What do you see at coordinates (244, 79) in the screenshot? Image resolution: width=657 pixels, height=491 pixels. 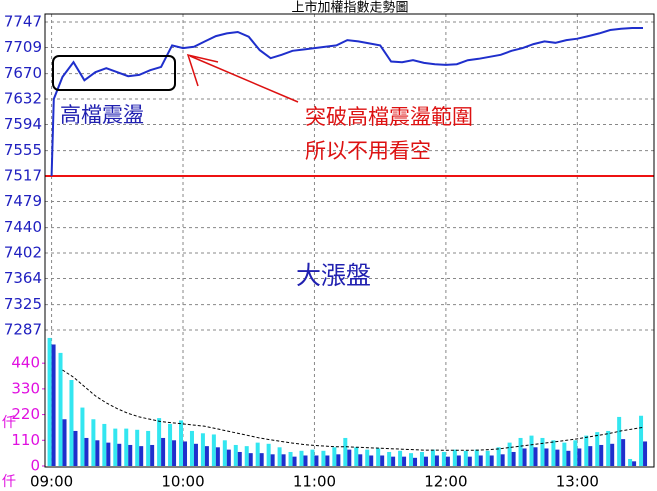 I see `arrow` at bounding box center [244, 79].